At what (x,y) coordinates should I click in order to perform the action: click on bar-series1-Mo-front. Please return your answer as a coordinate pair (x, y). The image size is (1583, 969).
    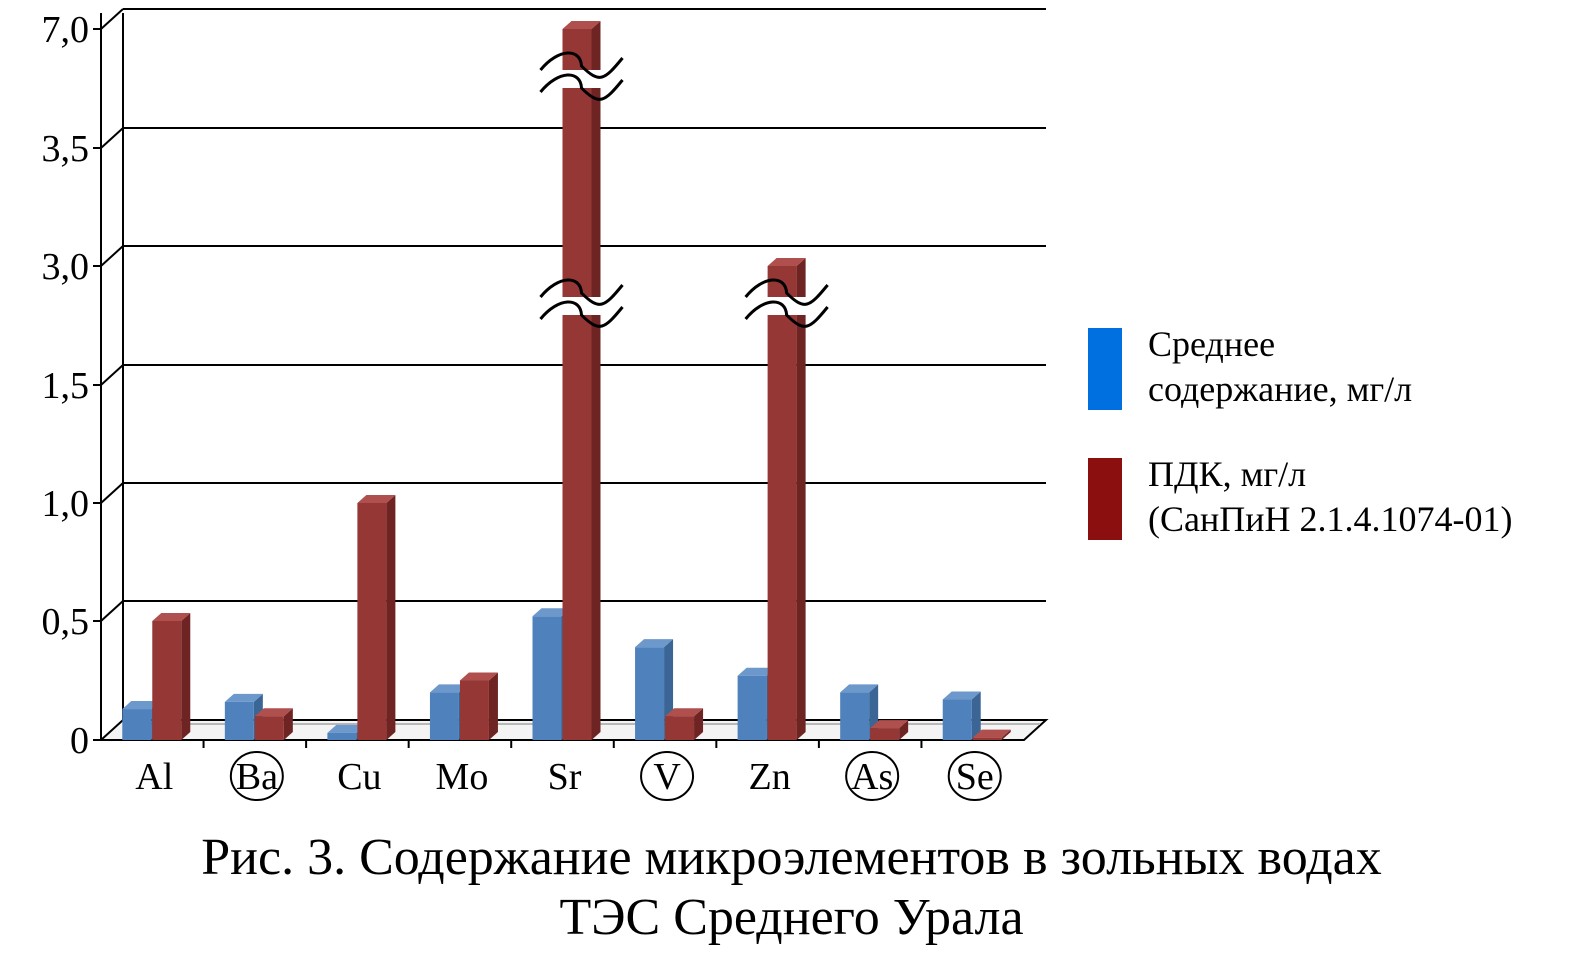
    Looking at the image, I should click on (444, 716).